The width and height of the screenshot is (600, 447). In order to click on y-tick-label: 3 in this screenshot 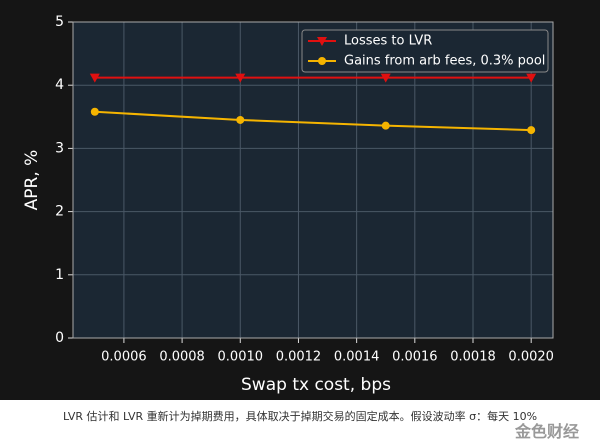, I will do `click(59, 148)`.